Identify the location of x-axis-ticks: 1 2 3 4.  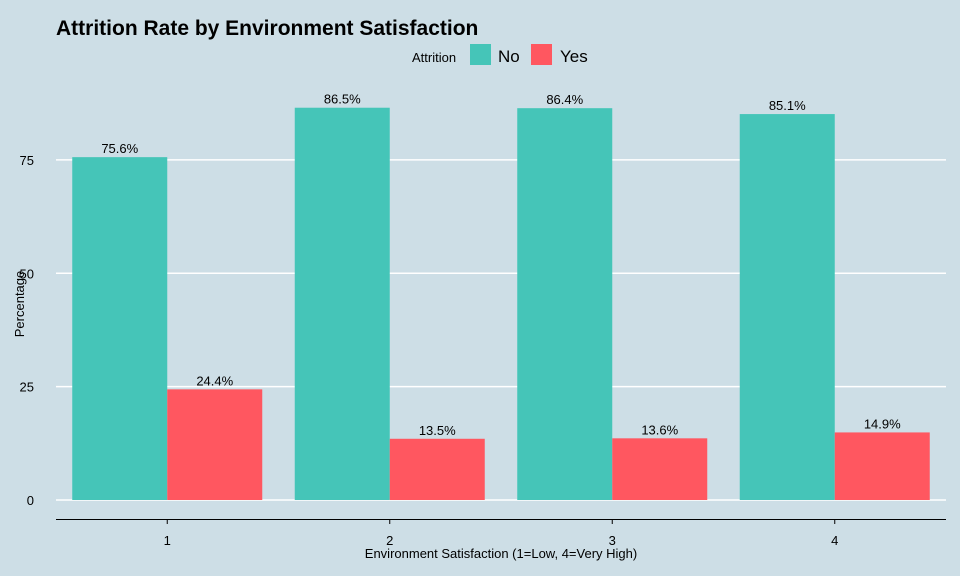
(501, 533).